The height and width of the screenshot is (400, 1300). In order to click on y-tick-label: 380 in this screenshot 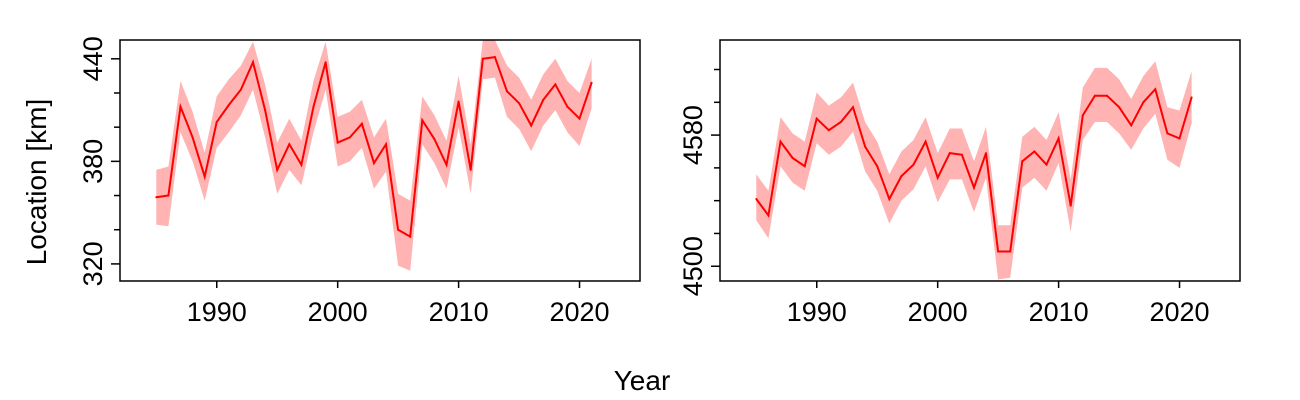, I will do `click(93, 161)`.